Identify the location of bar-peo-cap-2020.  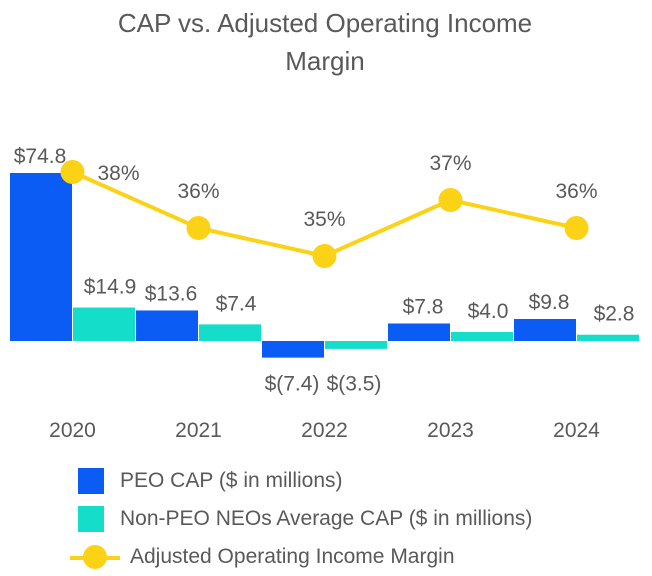
(41, 257).